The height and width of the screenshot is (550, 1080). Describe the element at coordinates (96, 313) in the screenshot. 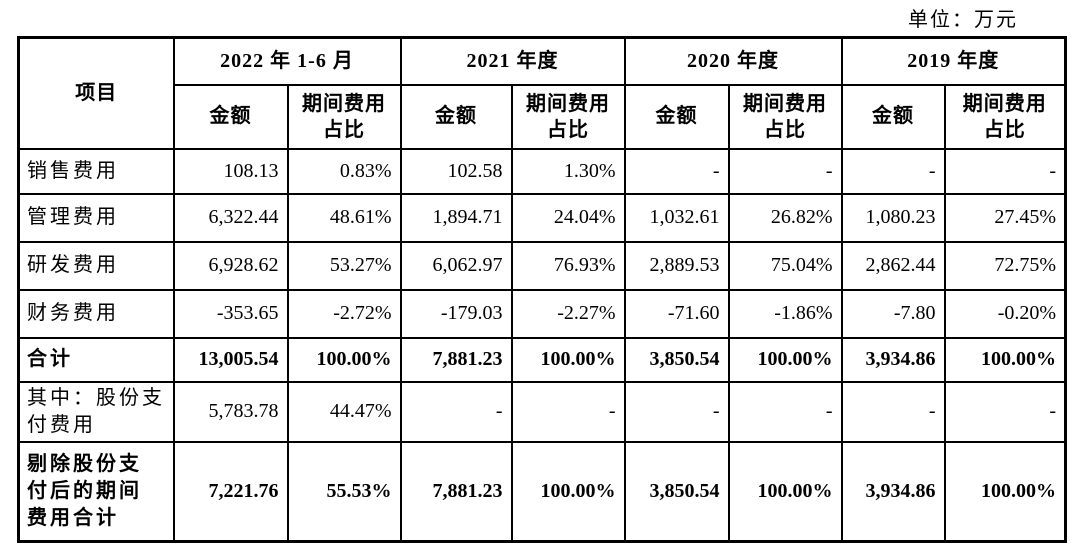

I see `row-label: 财务费用` at that location.